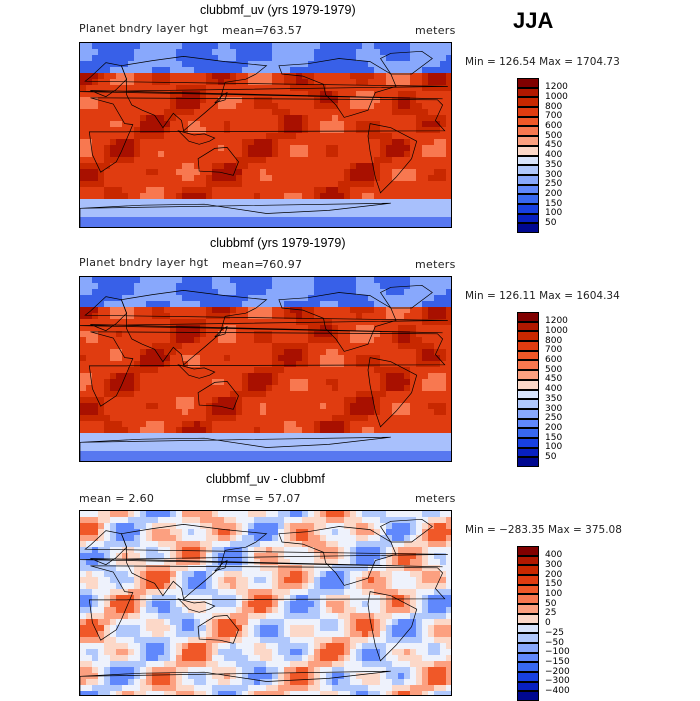  Describe the element at coordinates (143, 28) in the screenshot. I see `panel-1-variable-label: Planet bndry layer hgt` at that location.